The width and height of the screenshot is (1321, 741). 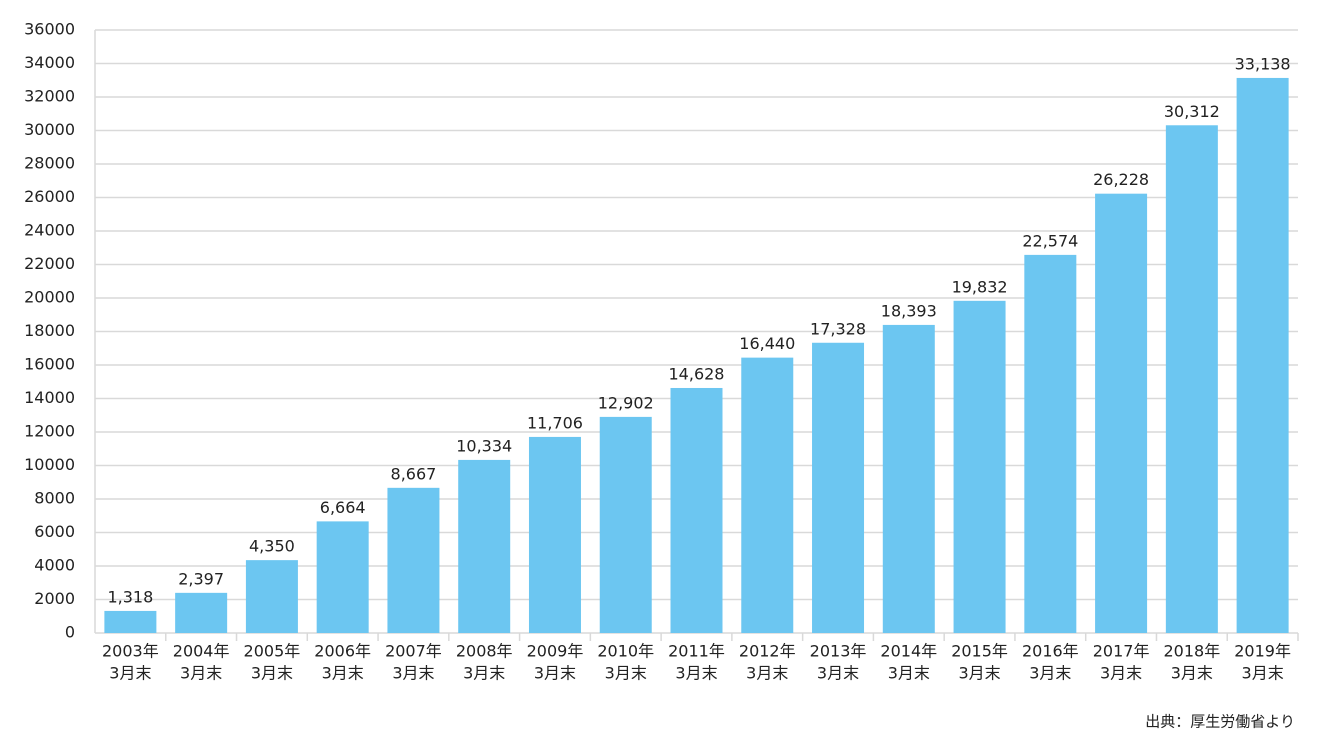 What do you see at coordinates (767, 651) in the screenshot?
I see `x-tick-label: 2012年` at bounding box center [767, 651].